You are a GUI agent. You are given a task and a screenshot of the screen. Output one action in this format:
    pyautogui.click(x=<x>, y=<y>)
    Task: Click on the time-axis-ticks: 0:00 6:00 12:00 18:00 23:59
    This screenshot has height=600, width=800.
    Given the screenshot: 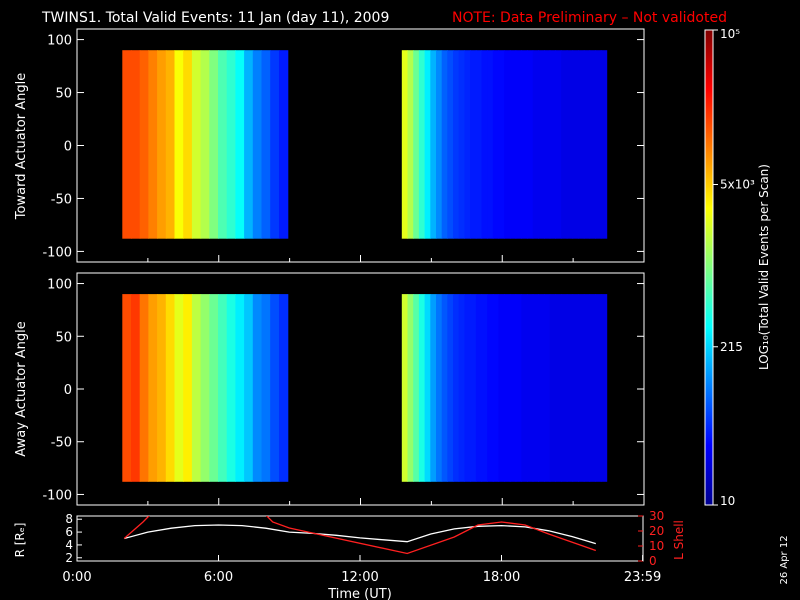 What is the action you would take?
    pyautogui.click(x=361, y=570)
    